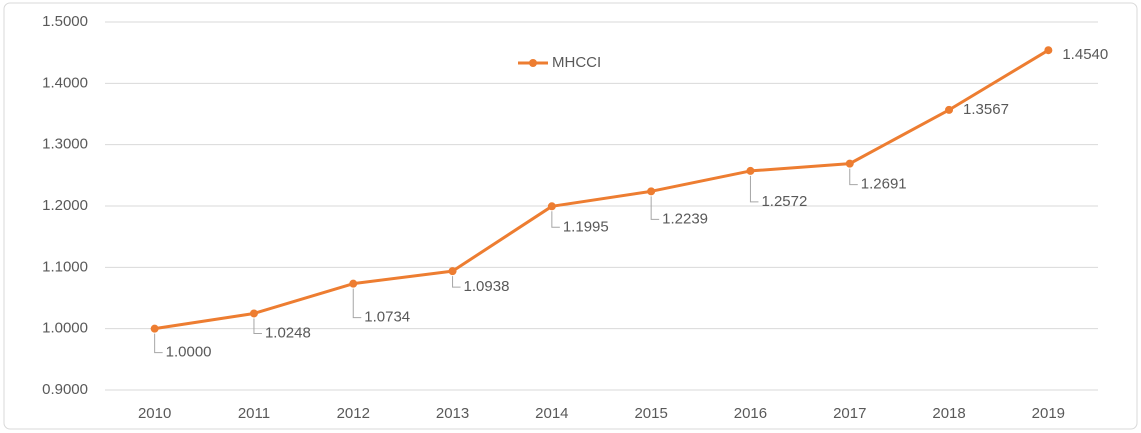  I want to click on y-tick-label: 1.5000, so click(65, 21).